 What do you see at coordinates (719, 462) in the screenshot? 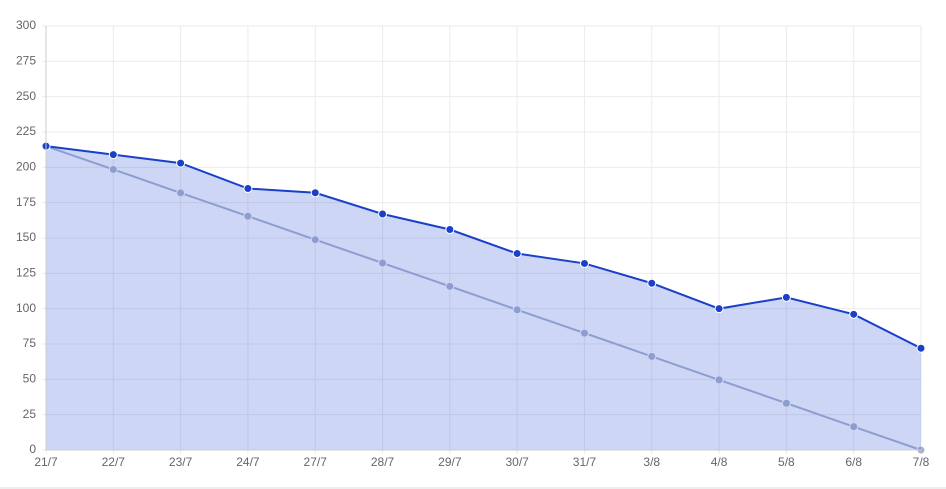
I see `x-tick-label: 4/8` at bounding box center [719, 462].